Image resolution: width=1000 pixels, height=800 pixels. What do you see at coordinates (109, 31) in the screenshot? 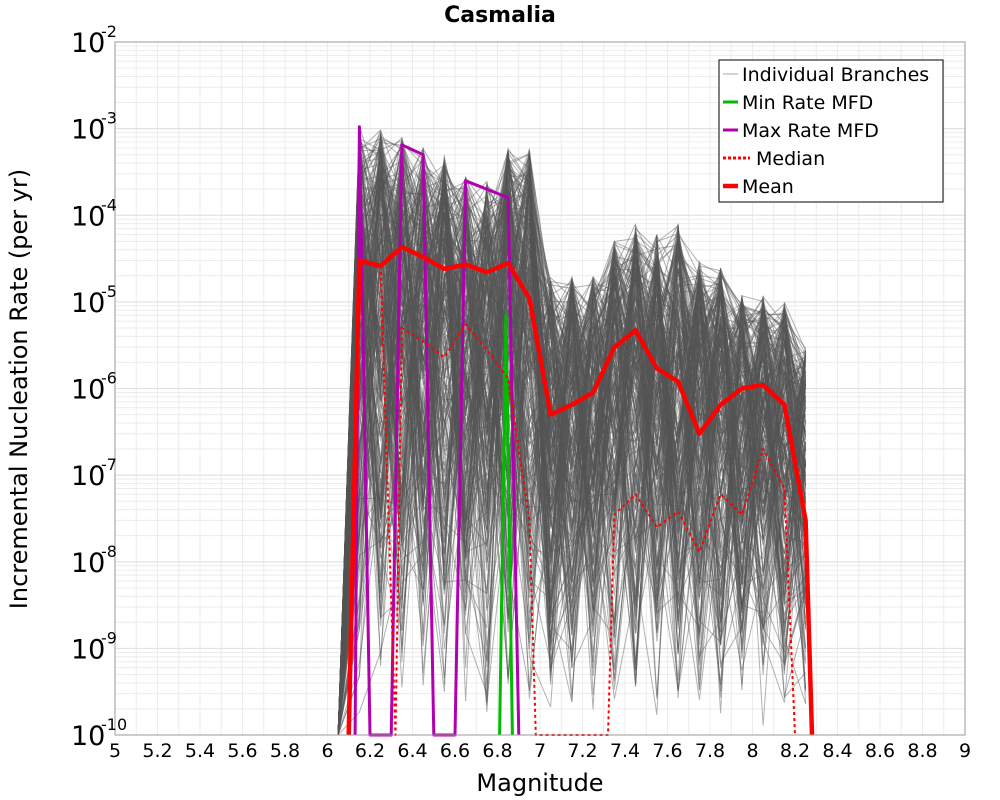
I see `y-tick-exponent: -2` at bounding box center [109, 31].